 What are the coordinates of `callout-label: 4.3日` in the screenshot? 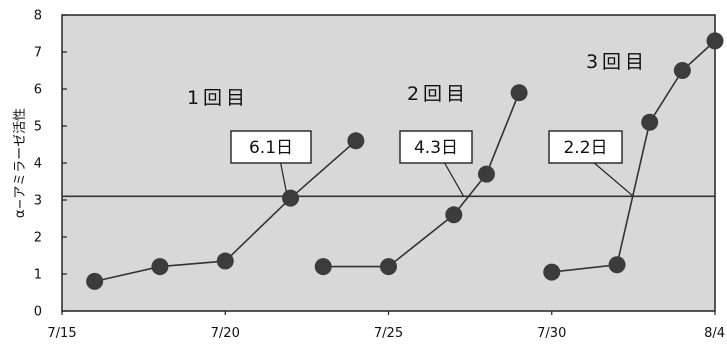 It's located at (436, 148).